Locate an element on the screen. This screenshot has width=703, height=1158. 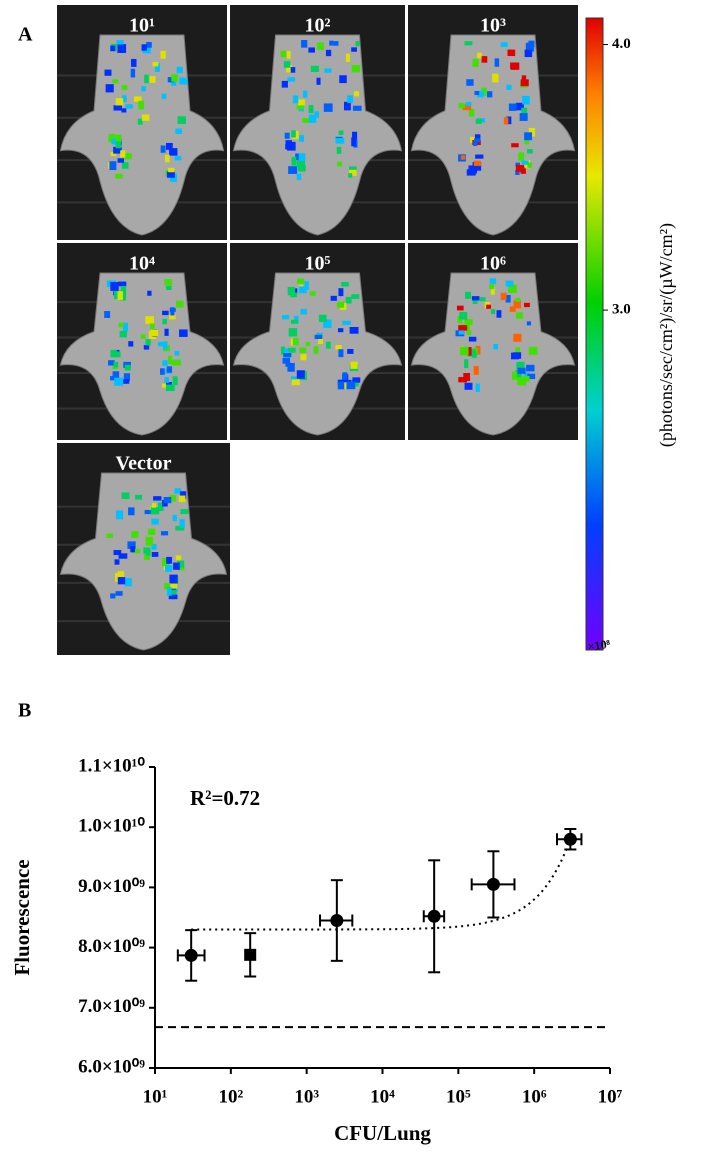
x-tick-label: 10⁷ is located at coordinates (610, 1096).